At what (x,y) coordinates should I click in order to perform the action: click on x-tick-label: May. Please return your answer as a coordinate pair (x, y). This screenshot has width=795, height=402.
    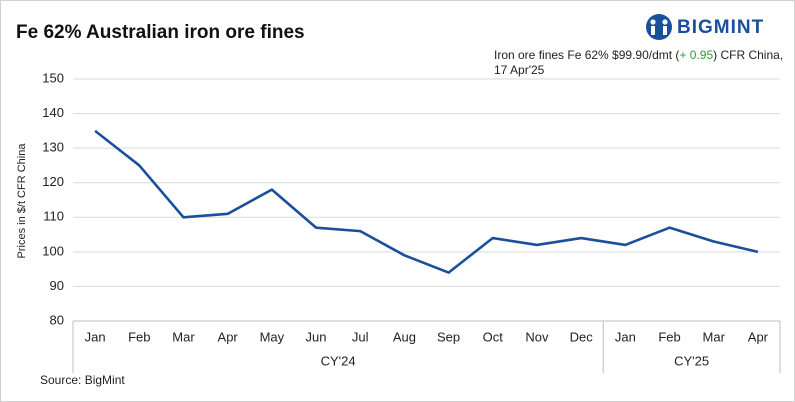
    Looking at the image, I should click on (272, 336).